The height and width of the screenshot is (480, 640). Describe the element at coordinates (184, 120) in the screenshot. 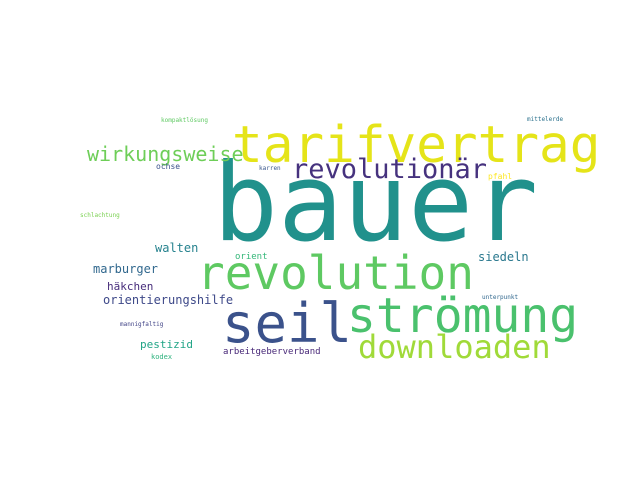

I see `word-kompaktloesung: kompaktlösung` at that location.